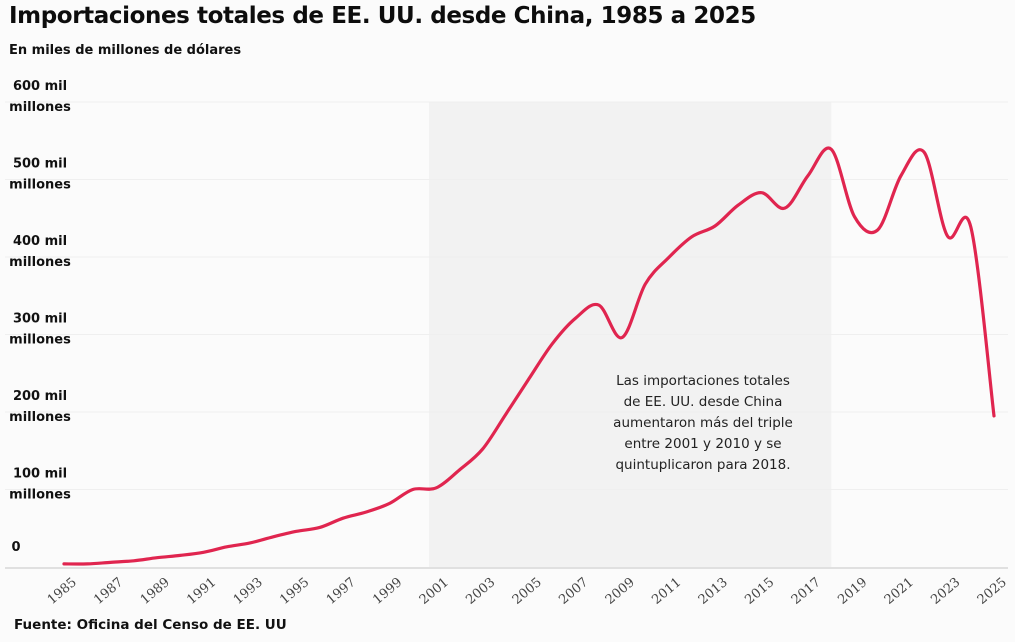 The width and height of the screenshot is (1015, 642). Describe the element at coordinates (62, 591) in the screenshot. I see `x-tick-label-1985: 1985` at that location.